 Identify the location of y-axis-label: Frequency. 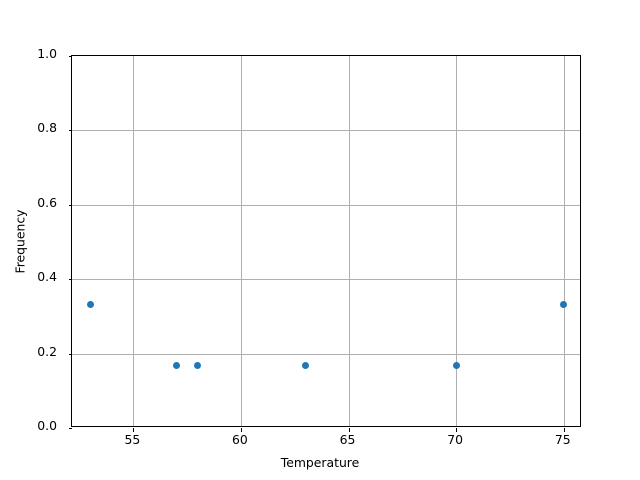
(20, 241).